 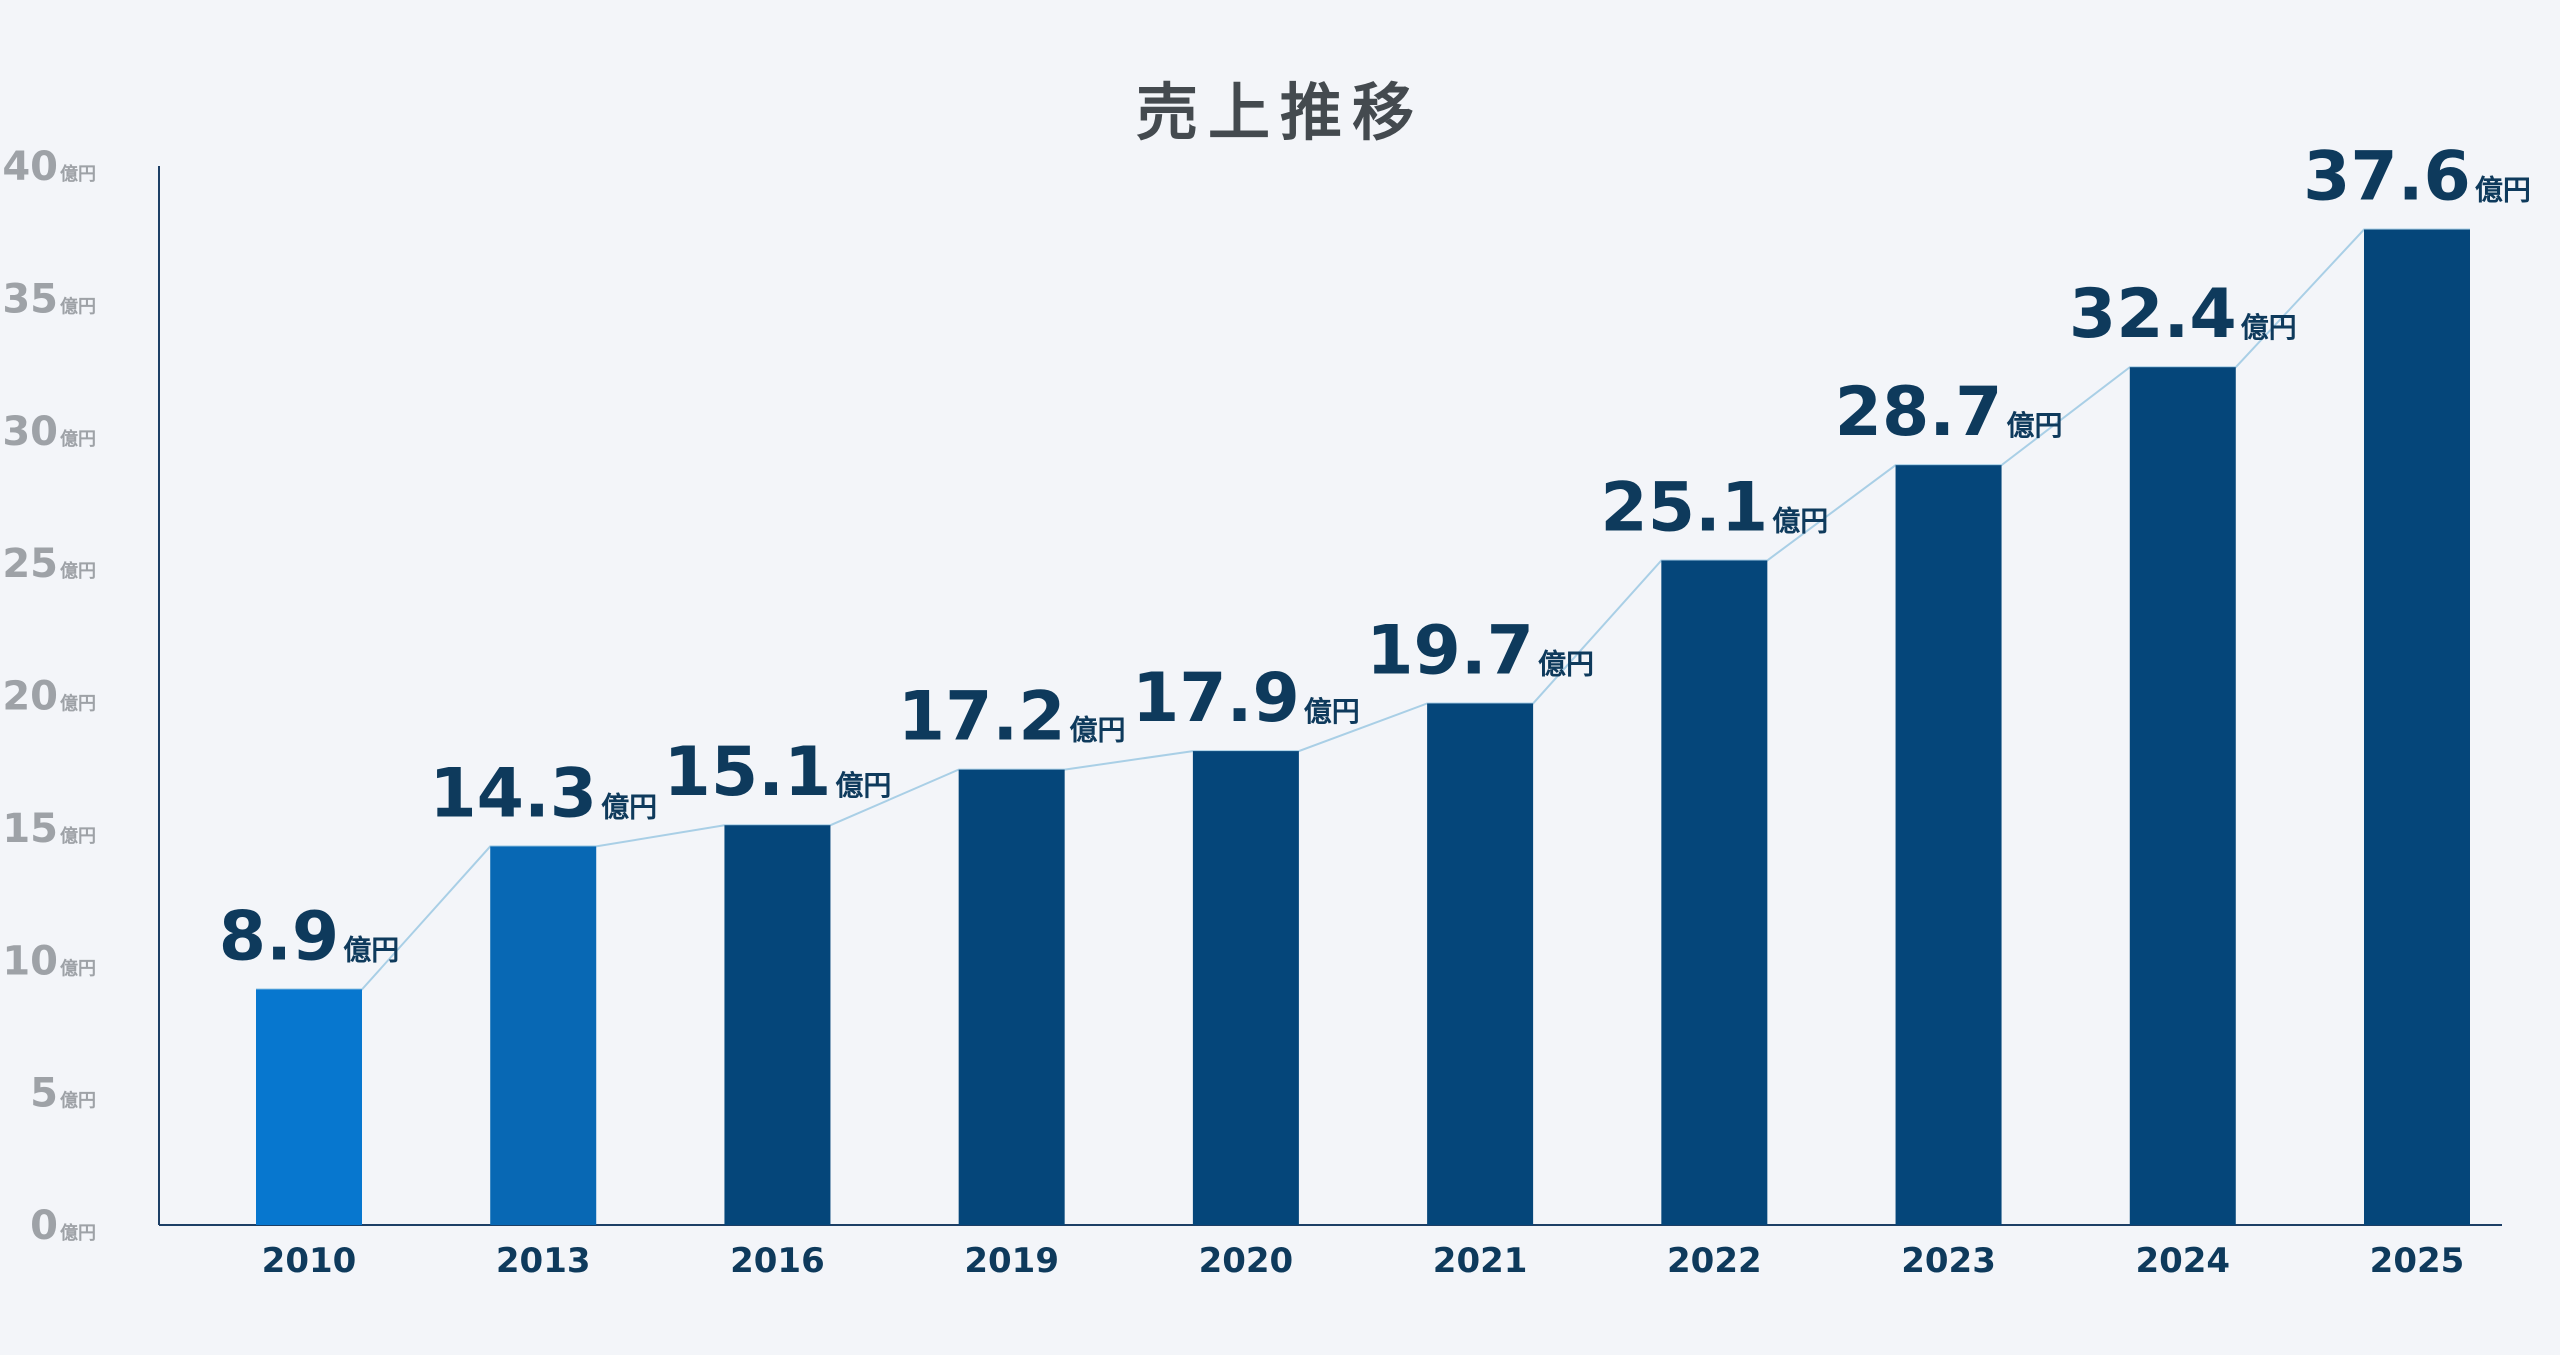 I want to click on x-tick-label: 2020, so click(x=1246, y=1261).